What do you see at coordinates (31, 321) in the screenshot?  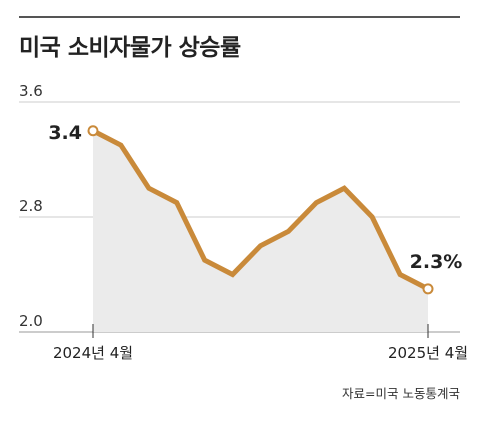 I see `y-tick-label-2: 2.0` at bounding box center [31, 321].